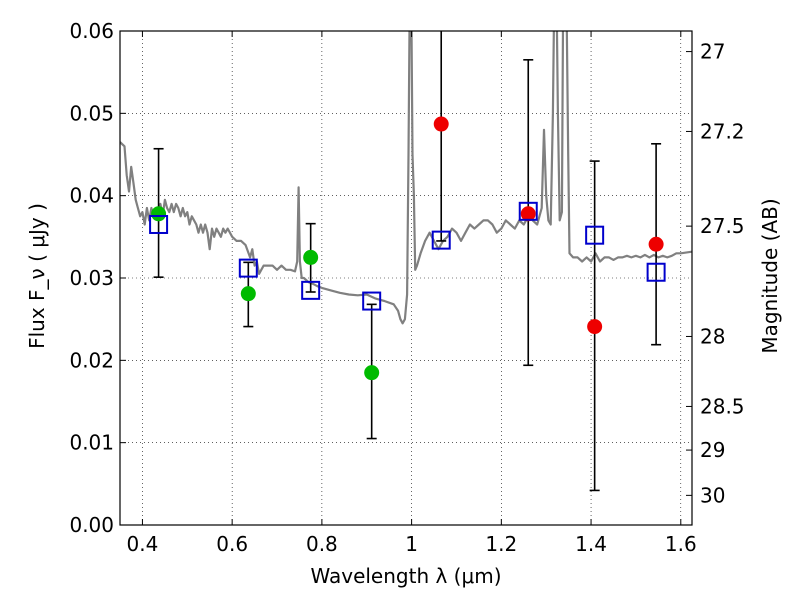 The width and height of the screenshot is (800, 600). What do you see at coordinates (712, 495) in the screenshot?
I see `y-right-tick-label: 30` at bounding box center [712, 495].